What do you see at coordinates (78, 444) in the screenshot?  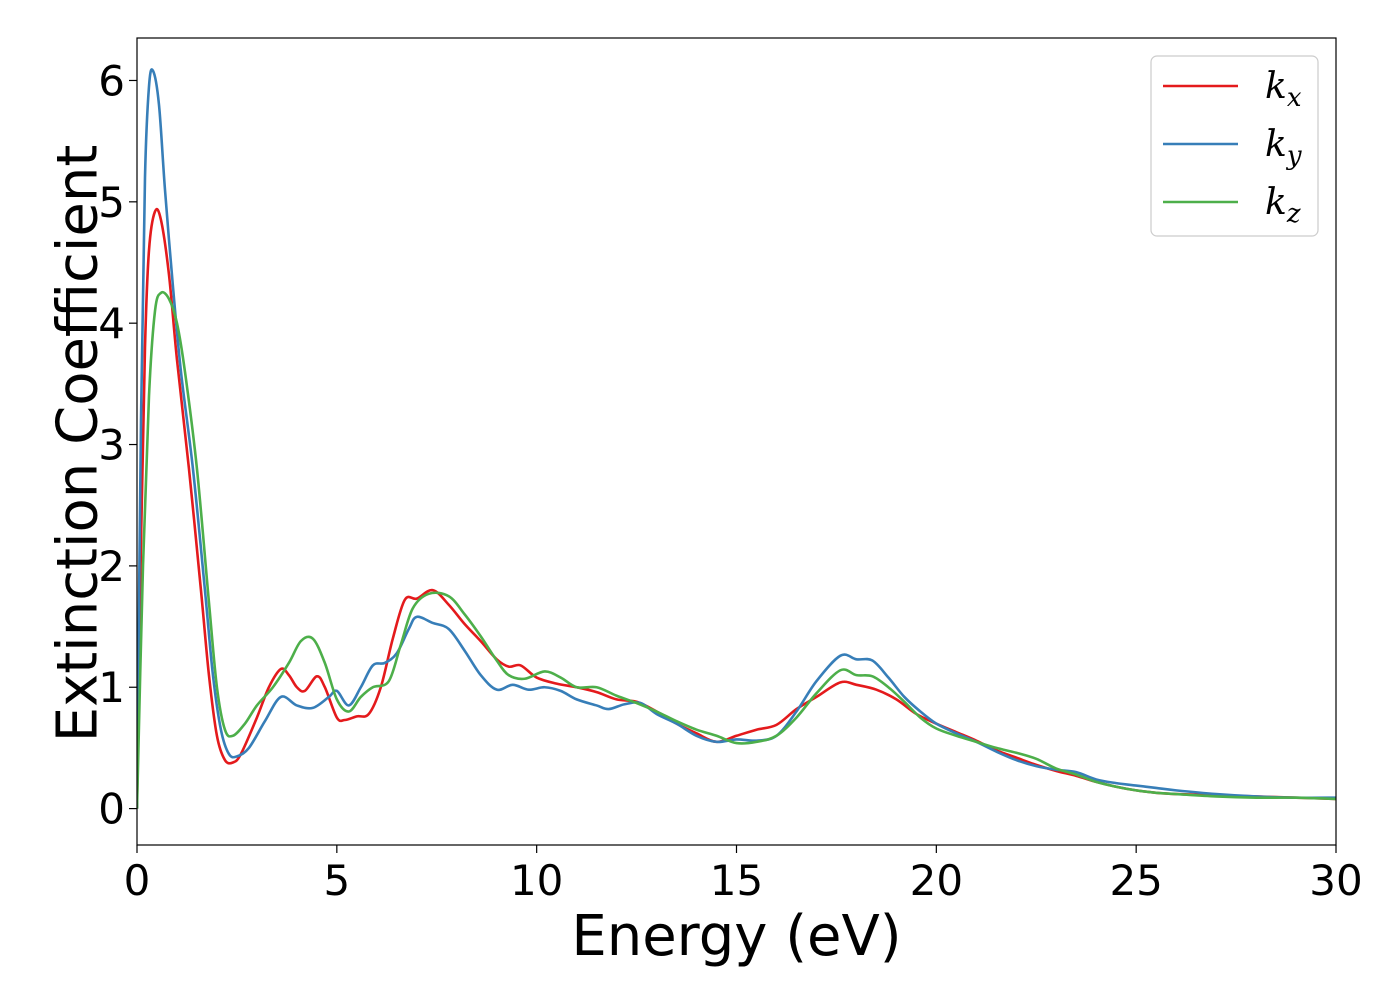 I see `y-axis-title: Extinction Coefficient` at bounding box center [78, 444].